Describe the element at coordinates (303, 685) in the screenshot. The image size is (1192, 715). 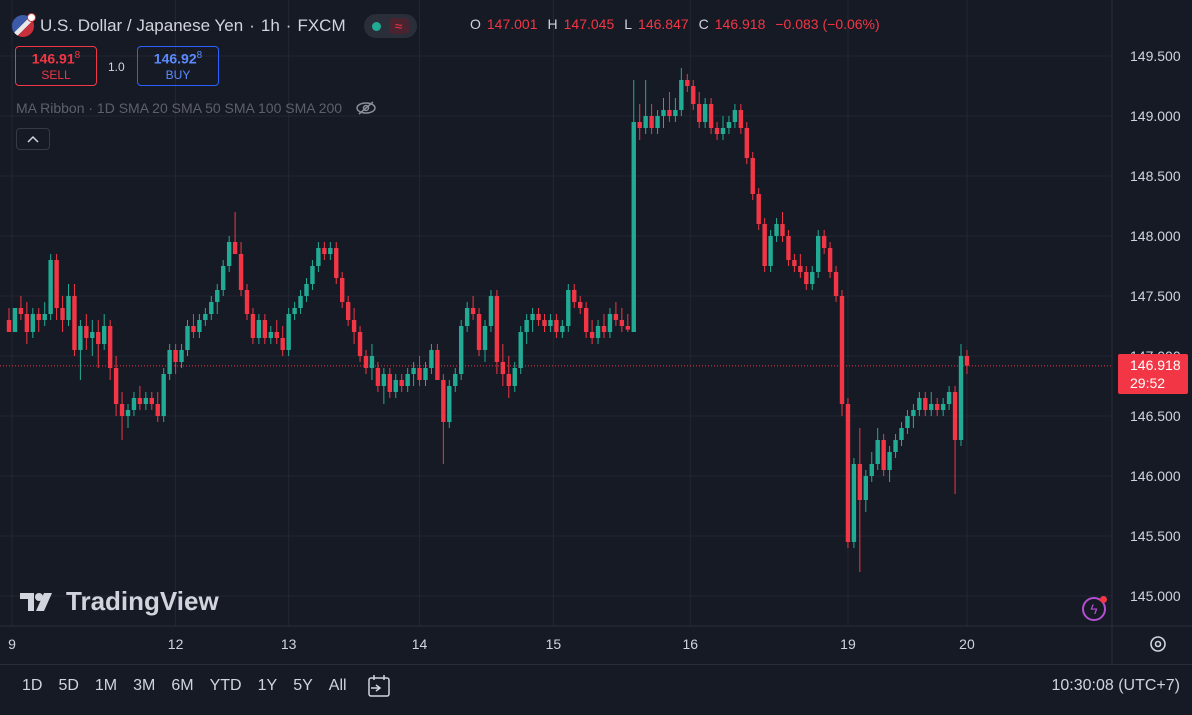
I see `tf-5y: 5Y` at that location.